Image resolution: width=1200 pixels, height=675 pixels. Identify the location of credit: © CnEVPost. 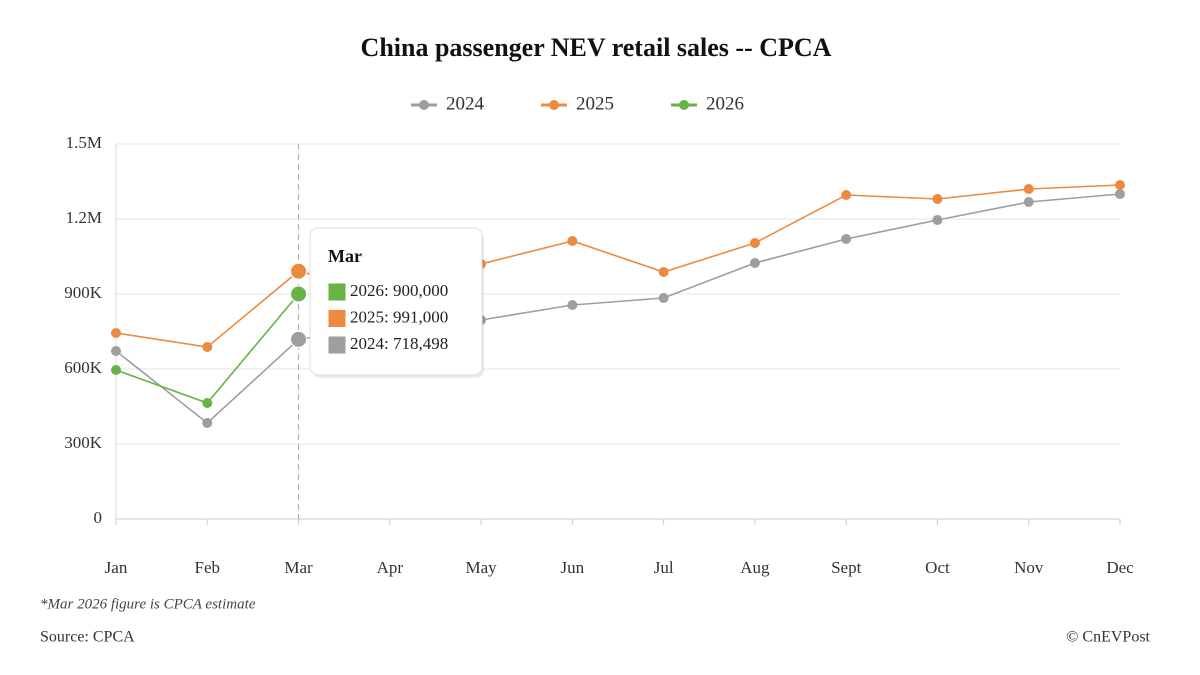
(1108, 637).